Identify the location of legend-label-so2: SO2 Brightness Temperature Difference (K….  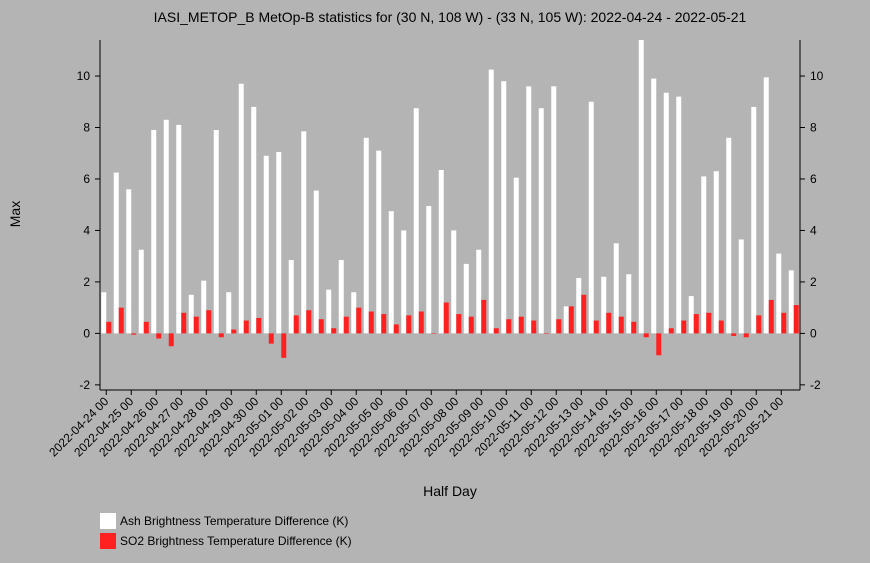
(236, 541).